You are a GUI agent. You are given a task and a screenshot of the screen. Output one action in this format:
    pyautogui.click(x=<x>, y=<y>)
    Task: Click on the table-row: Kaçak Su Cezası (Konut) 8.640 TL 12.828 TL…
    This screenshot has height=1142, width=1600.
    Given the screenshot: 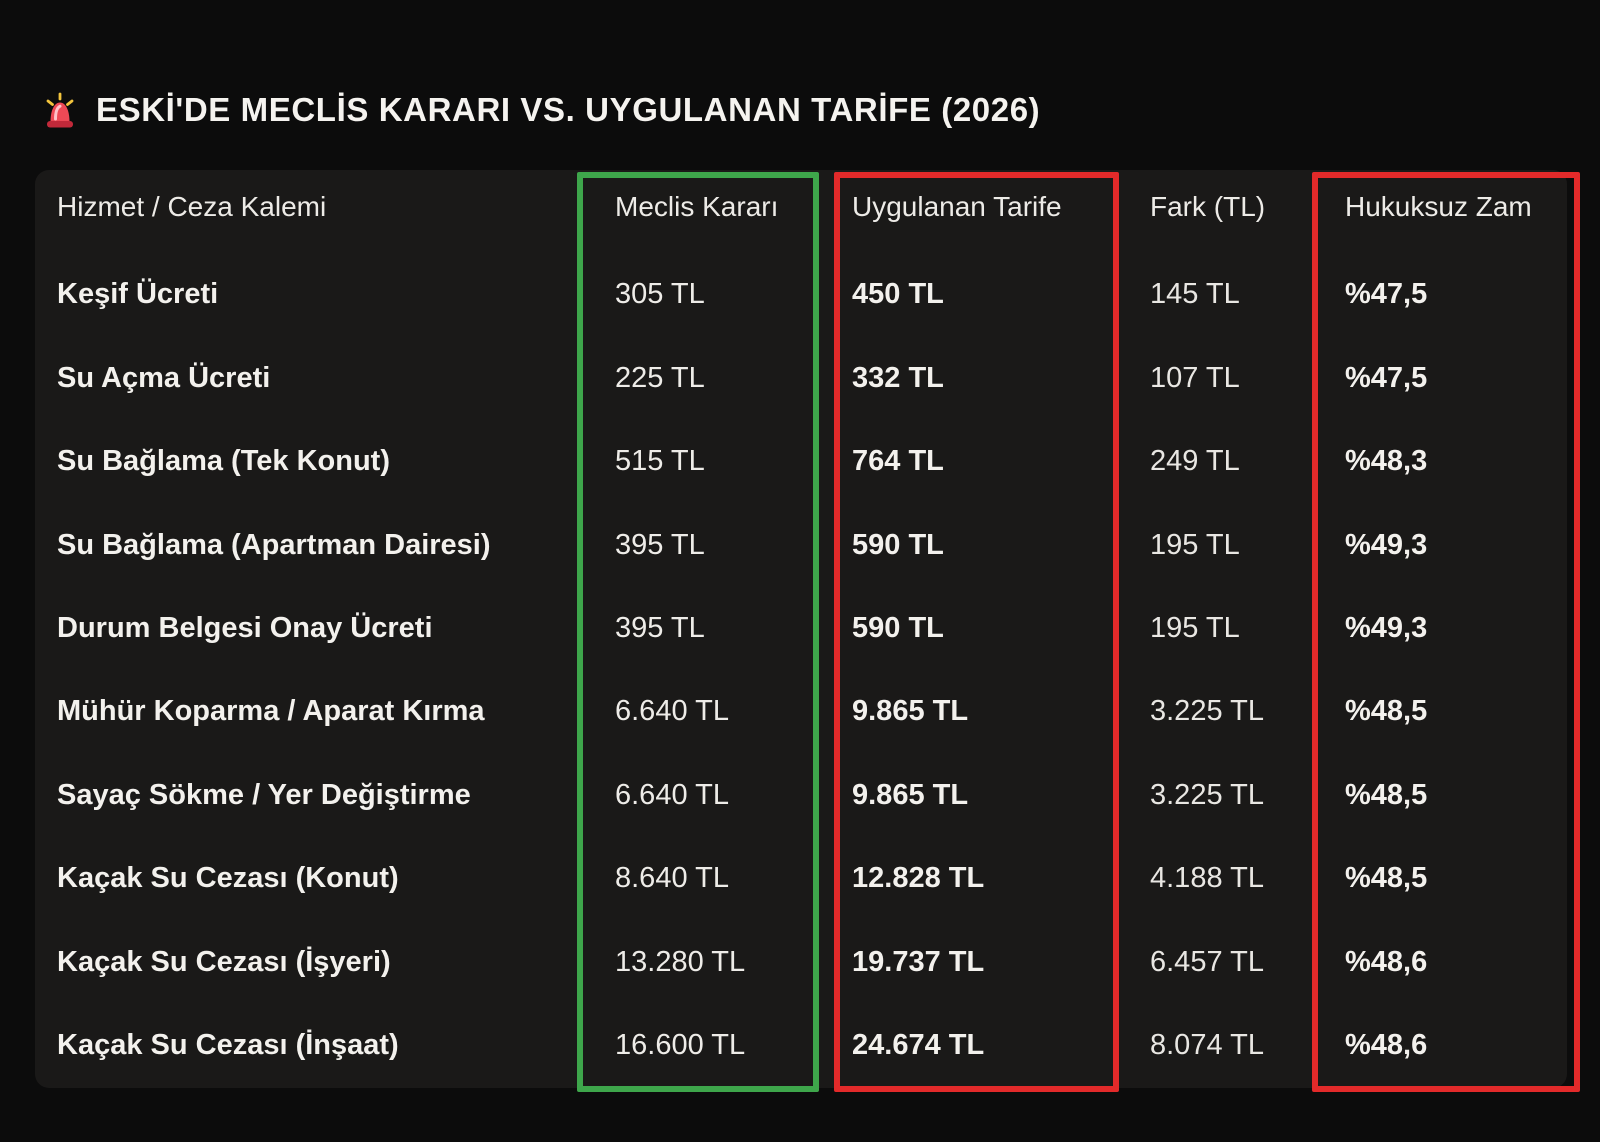 What is the action you would take?
    pyautogui.click(x=801, y=879)
    